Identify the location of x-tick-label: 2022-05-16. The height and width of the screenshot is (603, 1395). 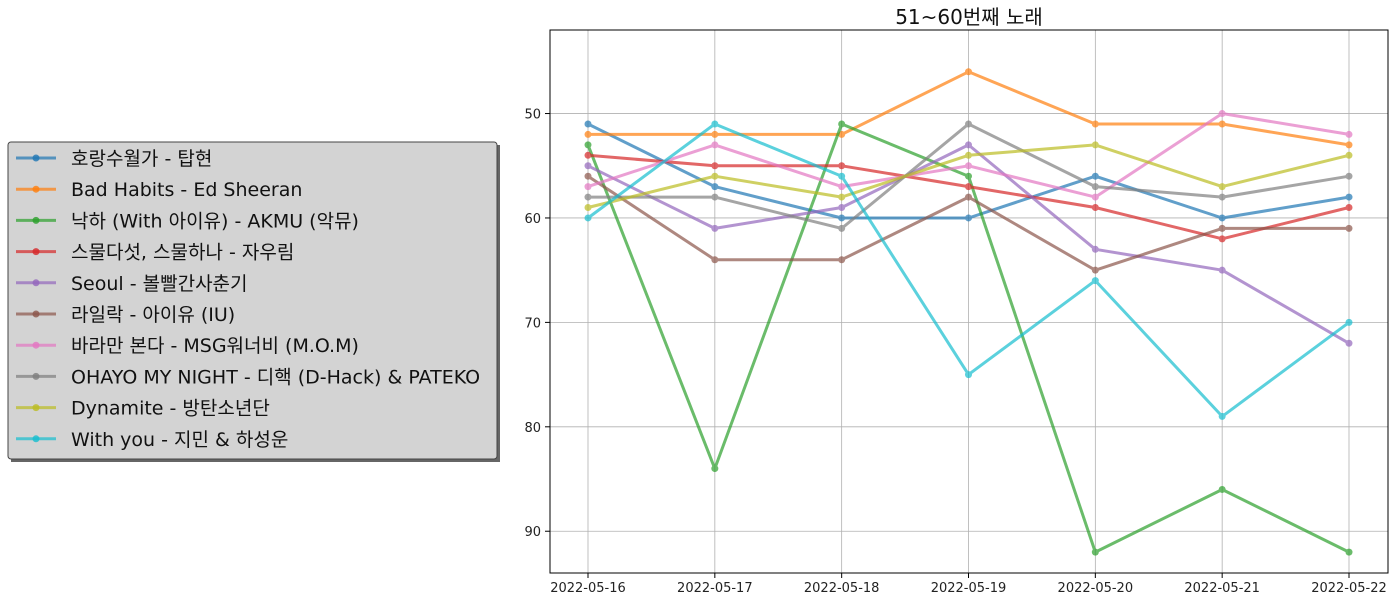
(588, 588).